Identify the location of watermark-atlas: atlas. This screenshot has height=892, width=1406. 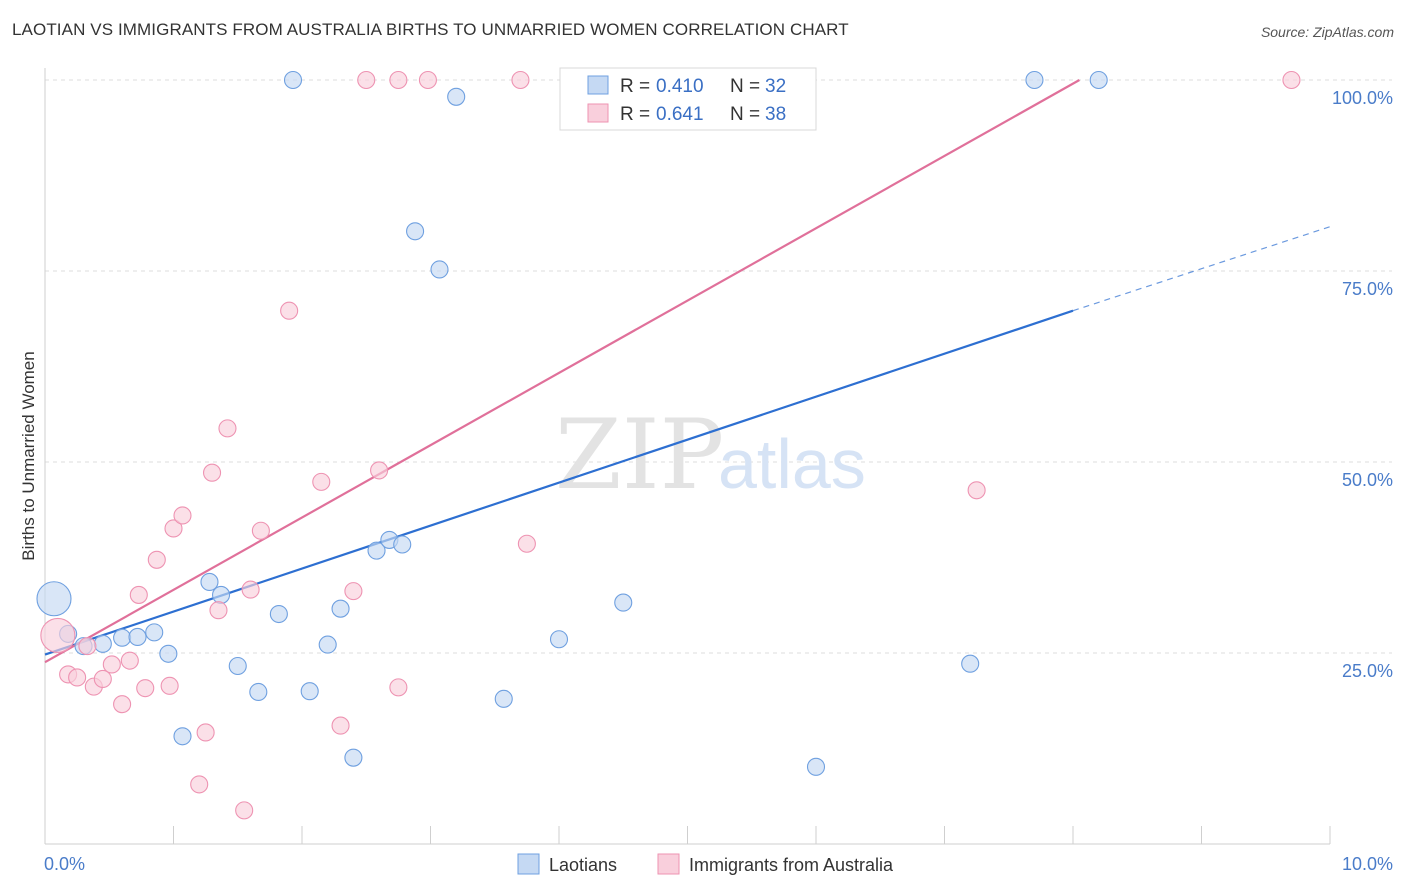
(792, 464).